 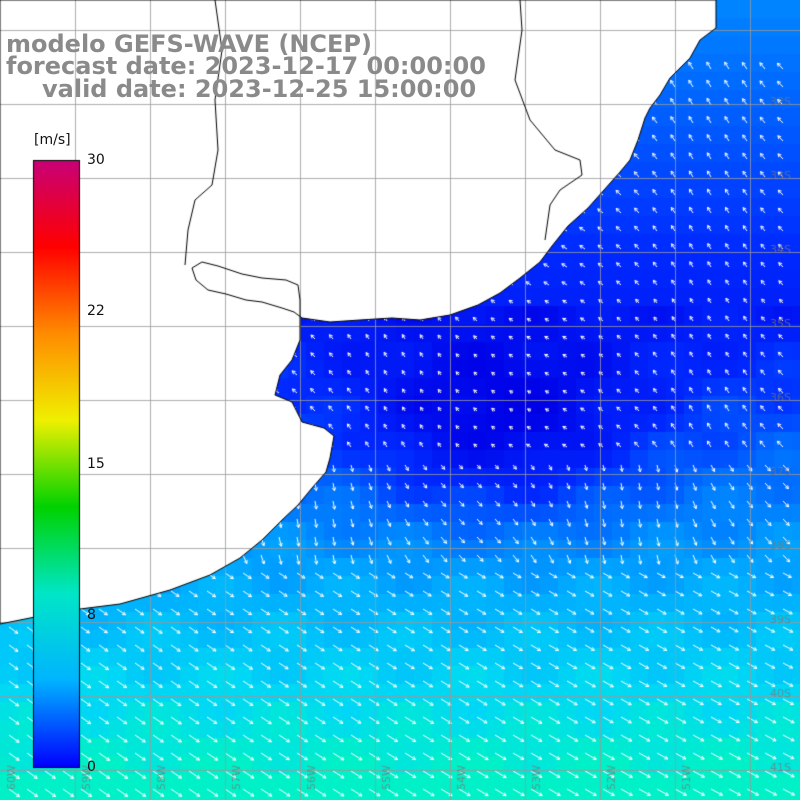 What do you see at coordinates (52, 140) in the screenshot?
I see `colorbar-unit: [m/s]` at bounding box center [52, 140].